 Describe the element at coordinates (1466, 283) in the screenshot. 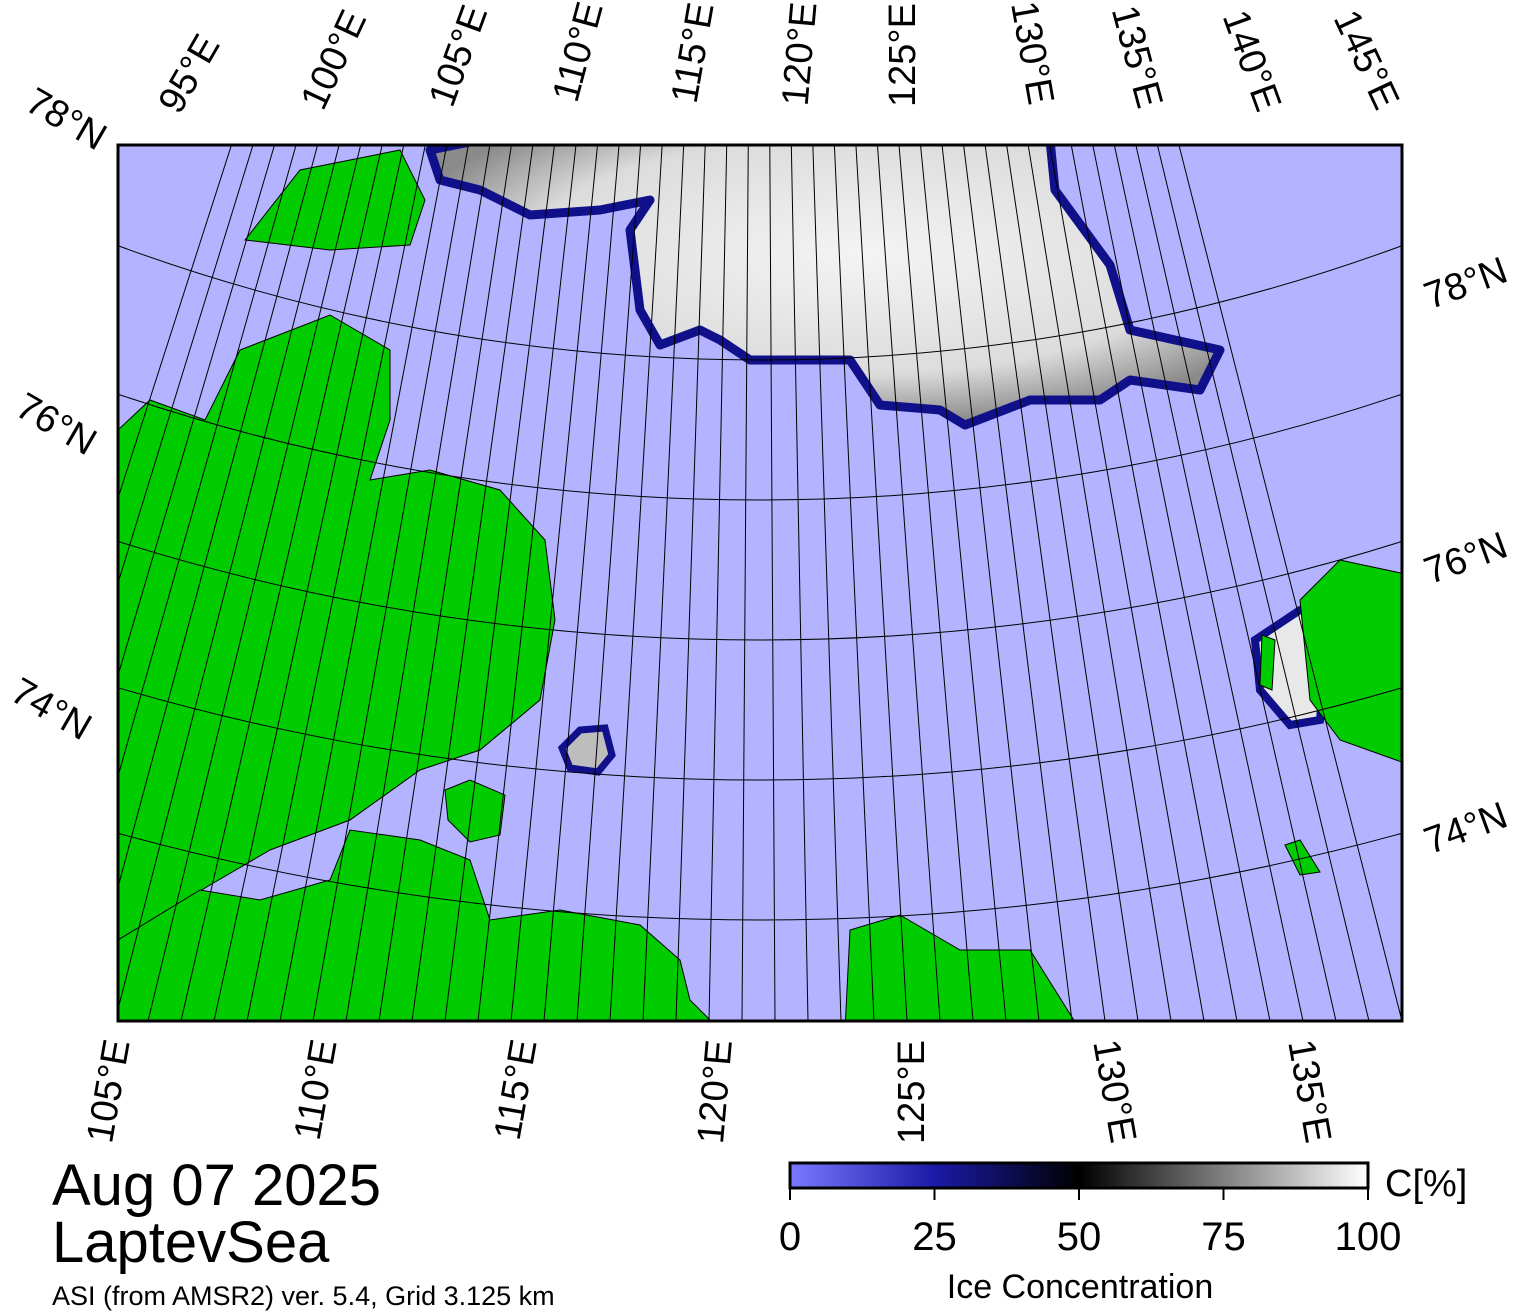

I see `right-label: 78°N` at that location.